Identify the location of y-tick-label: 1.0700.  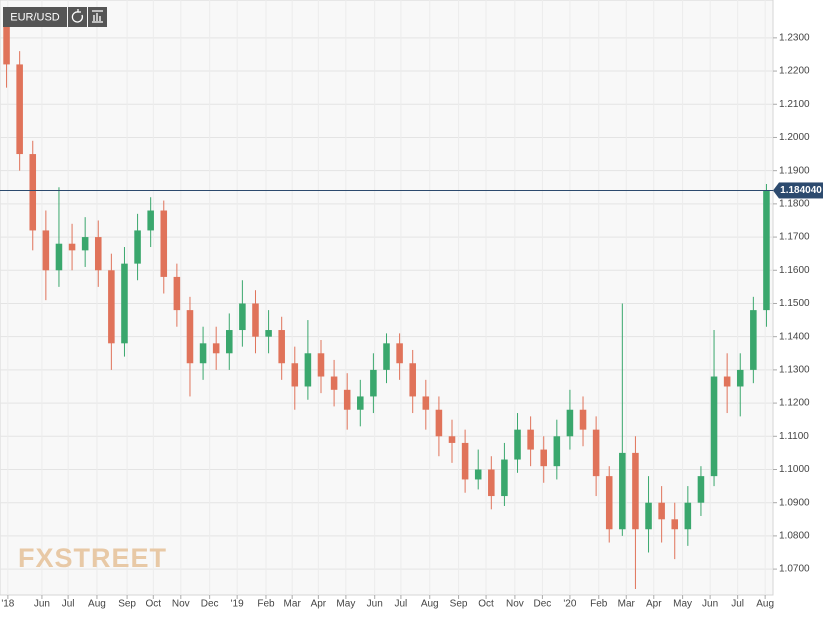
(794, 569).